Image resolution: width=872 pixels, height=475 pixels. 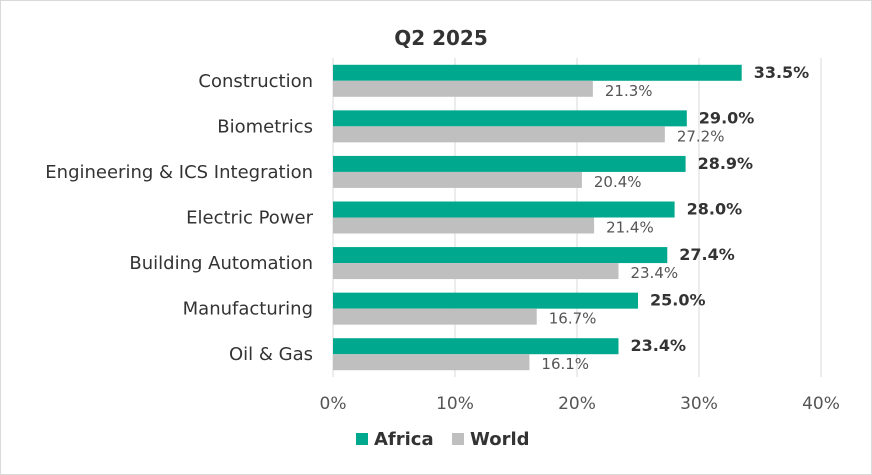 I want to click on data-label-africa: 27.4%, so click(x=707, y=254).